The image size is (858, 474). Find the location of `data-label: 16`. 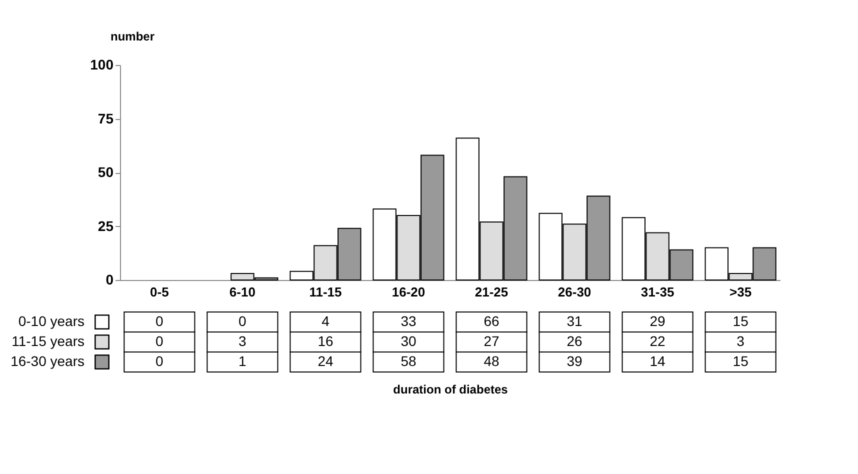

data-label: 16 is located at coordinates (326, 341).